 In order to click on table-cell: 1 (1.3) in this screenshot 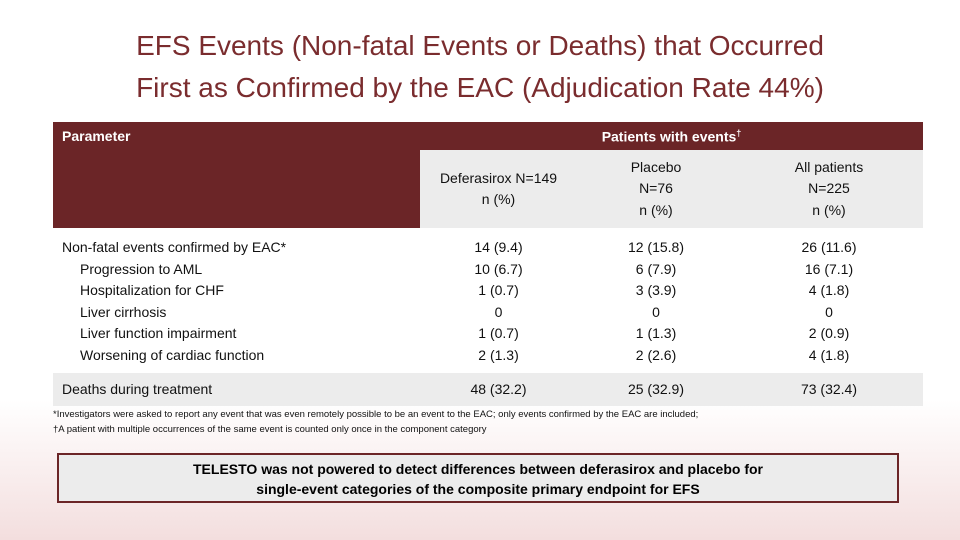, I will do `click(656, 333)`.